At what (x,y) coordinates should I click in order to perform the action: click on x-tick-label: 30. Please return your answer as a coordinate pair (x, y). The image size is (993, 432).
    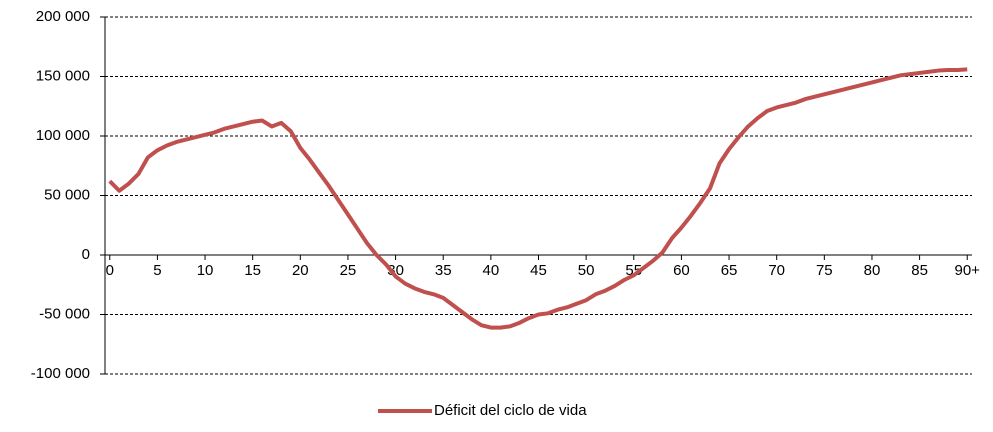
    Looking at the image, I should click on (395, 270).